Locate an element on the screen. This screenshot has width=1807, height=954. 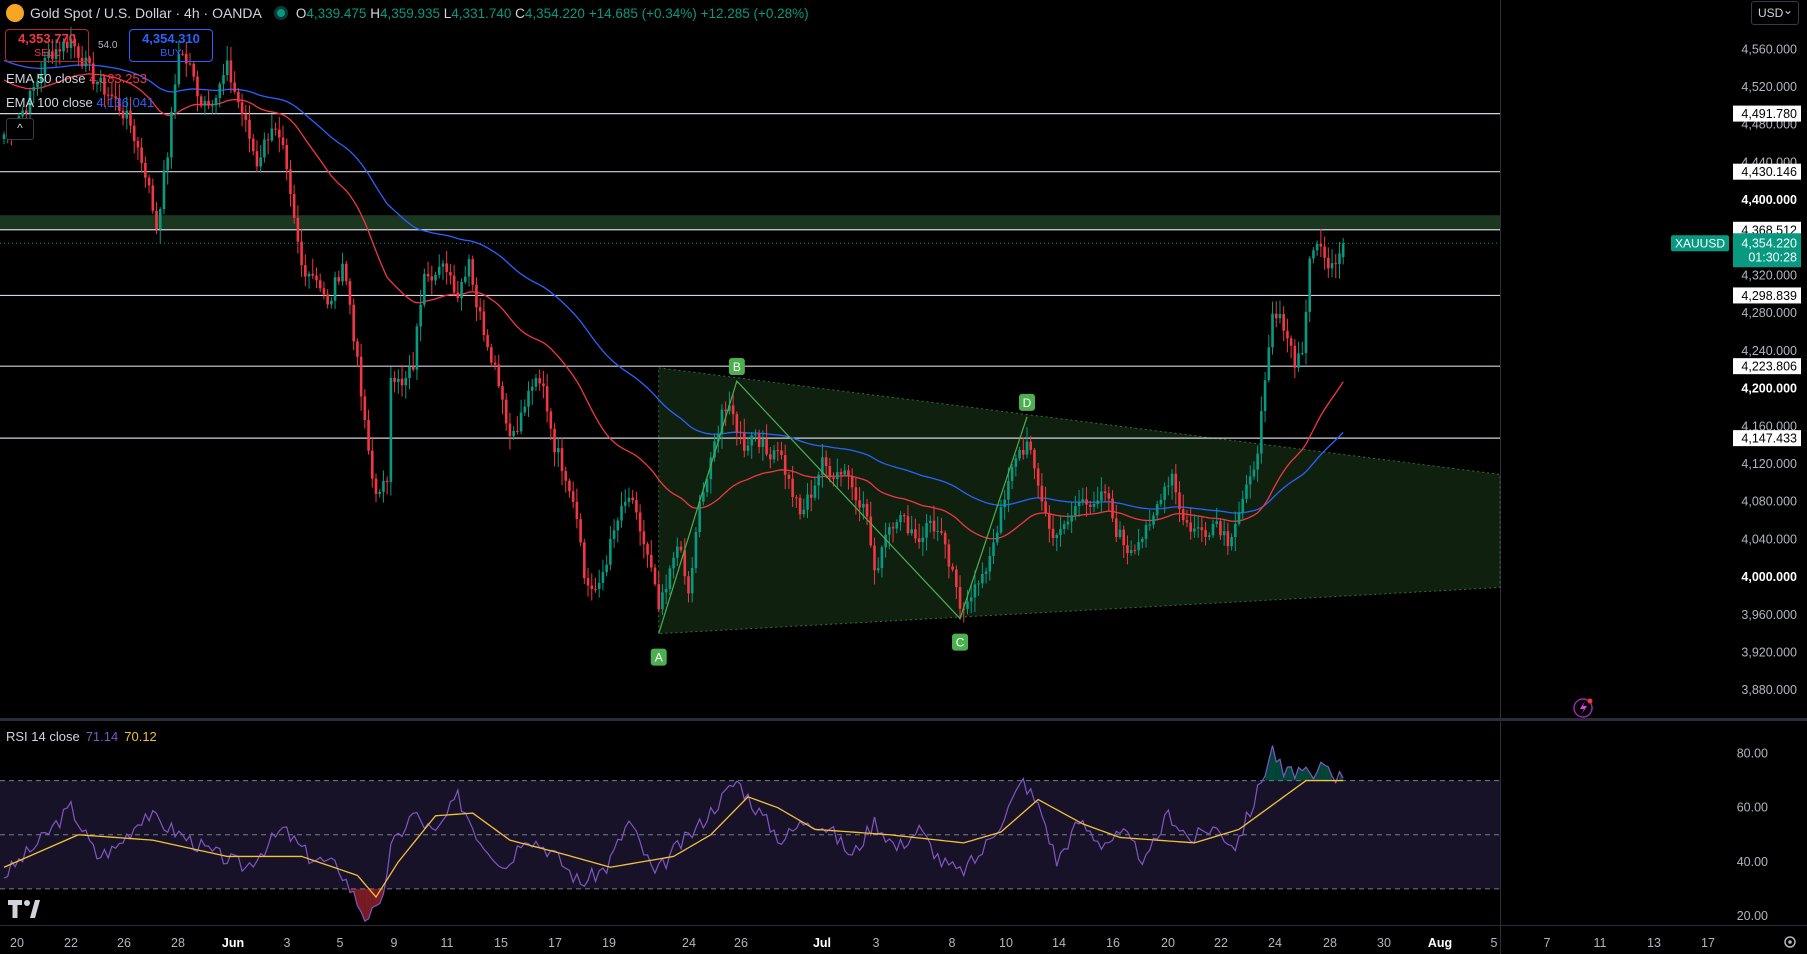
time-tick-label: 22 is located at coordinates (71, 943).